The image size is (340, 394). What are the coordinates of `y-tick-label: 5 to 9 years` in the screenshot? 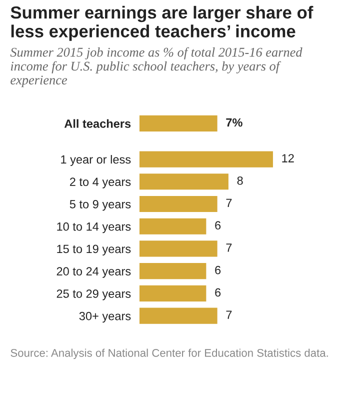 It's located at (100, 205).